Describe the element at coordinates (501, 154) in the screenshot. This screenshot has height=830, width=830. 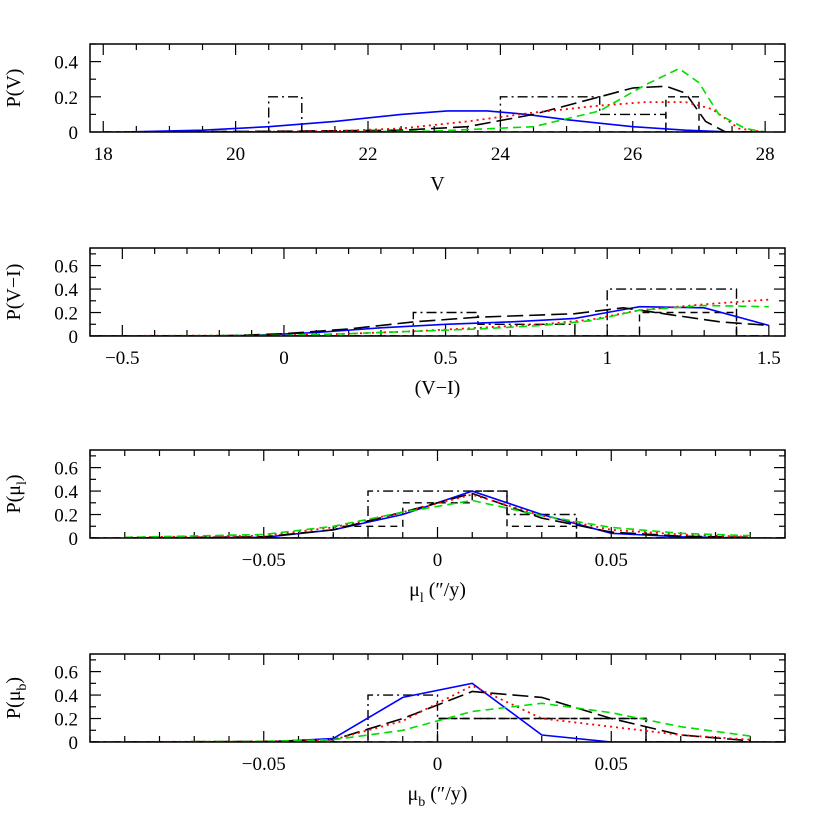
I see `x-tick-label: 24` at that location.